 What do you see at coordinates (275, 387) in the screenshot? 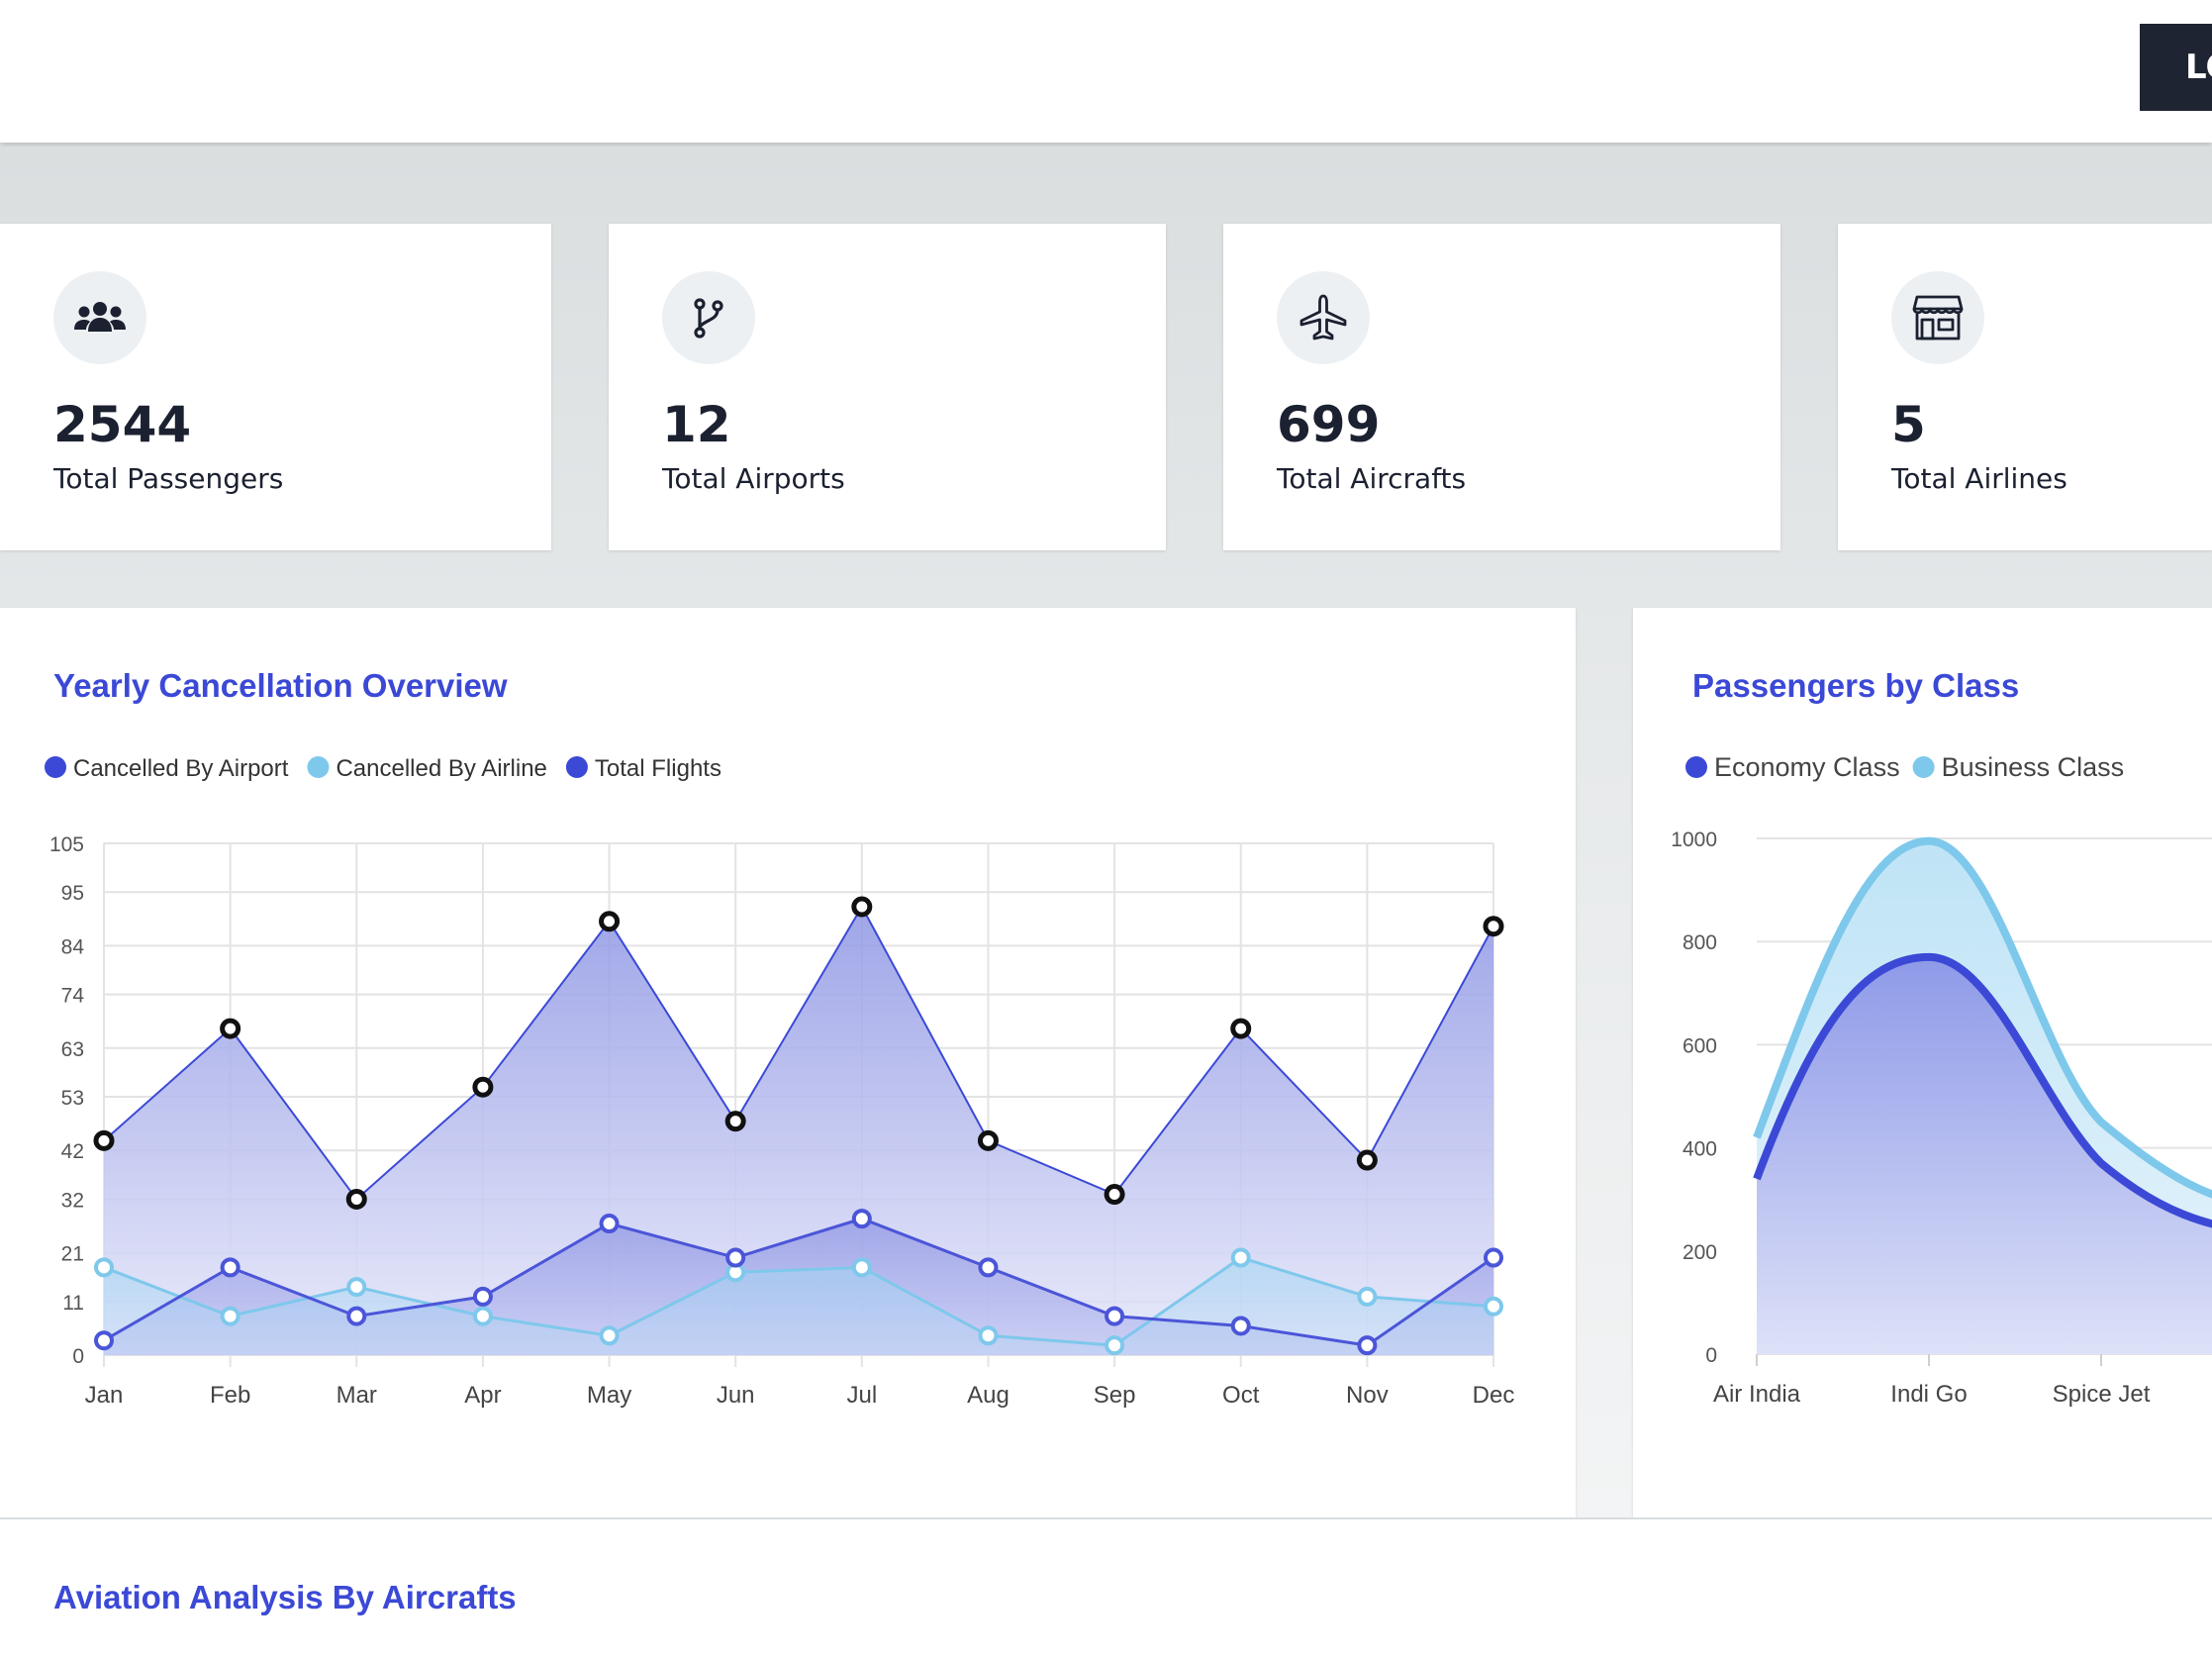
I see `stat-card-passengers: 2544 Total Passengers` at bounding box center [275, 387].